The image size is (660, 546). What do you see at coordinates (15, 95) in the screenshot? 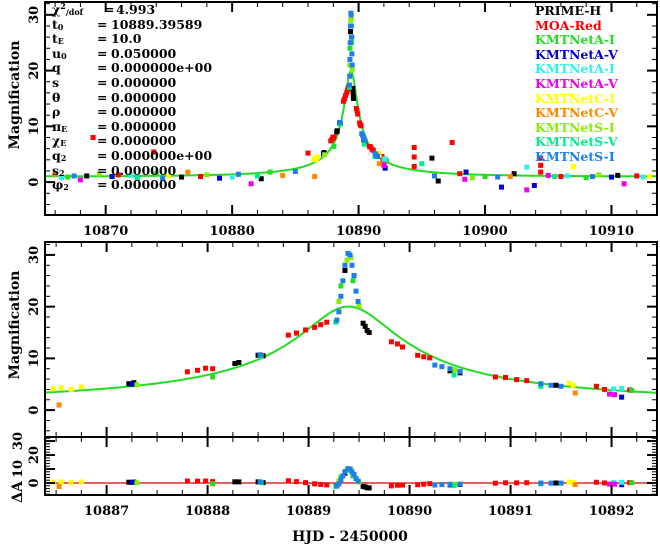
I see `y-axis-label-top: Magnification` at bounding box center [15, 95].